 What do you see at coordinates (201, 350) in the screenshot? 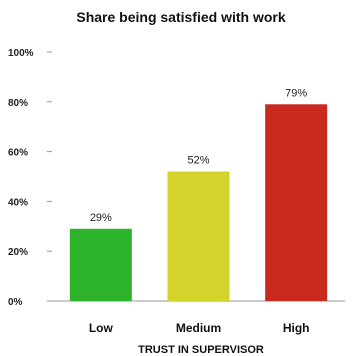
I see `x-axis-title: TRUST IN SUPERVISOR` at bounding box center [201, 350].